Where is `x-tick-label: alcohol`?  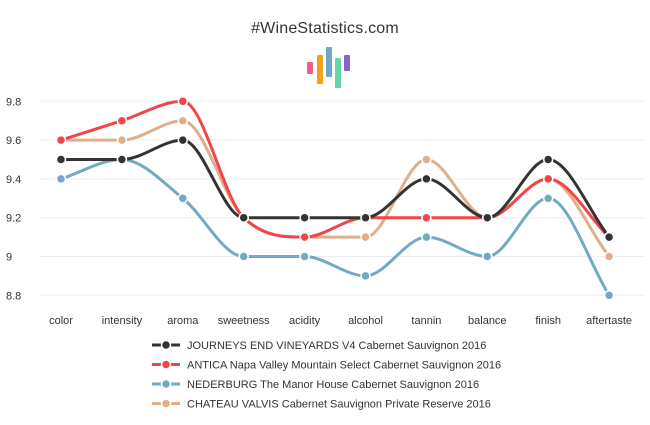 x-tick-label: alcohol is located at coordinates (365, 321).